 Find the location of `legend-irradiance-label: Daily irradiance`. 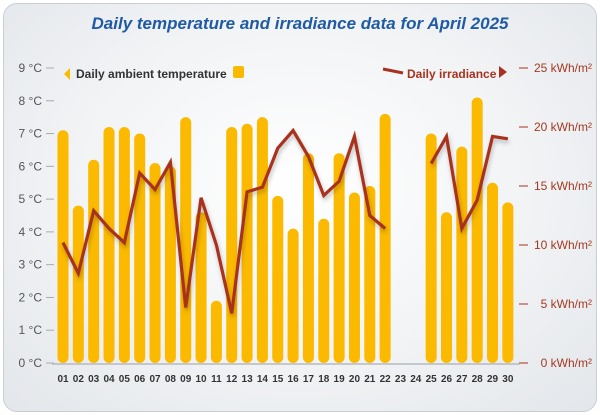

legend-irradiance-label: Daily irradiance is located at coordinates (452, 74).